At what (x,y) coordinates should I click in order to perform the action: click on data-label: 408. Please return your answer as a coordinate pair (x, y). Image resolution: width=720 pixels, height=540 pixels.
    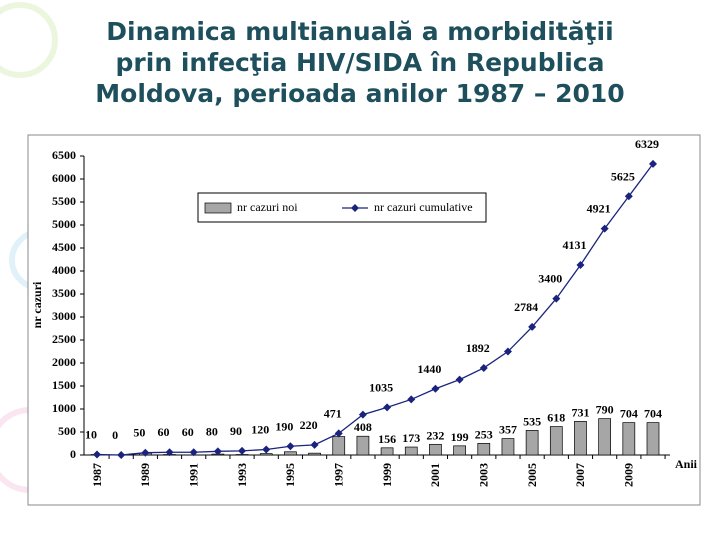
    Looking at the image, I should click on (363, 427).